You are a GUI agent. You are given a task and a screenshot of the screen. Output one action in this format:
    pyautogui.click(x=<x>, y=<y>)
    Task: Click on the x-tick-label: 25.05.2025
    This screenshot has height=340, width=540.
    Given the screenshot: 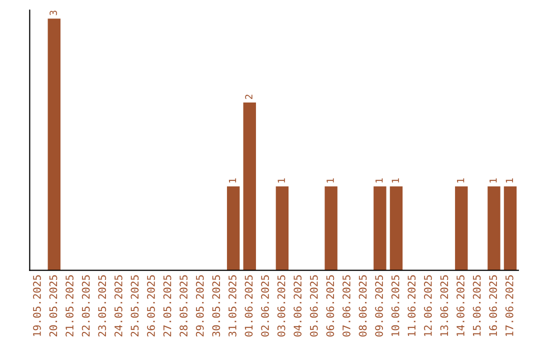 What is the action you would take?
    pyautogui.click(x=134, y=305)
    